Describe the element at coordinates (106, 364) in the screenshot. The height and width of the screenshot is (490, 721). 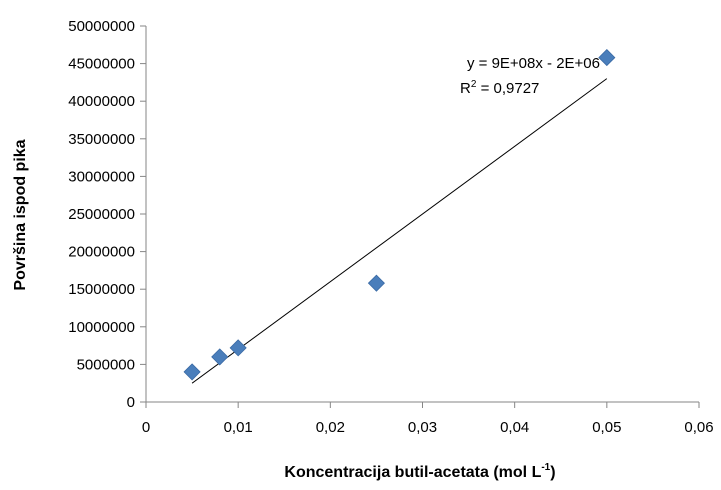
I see `y-tick-label: 5000000` at that location.